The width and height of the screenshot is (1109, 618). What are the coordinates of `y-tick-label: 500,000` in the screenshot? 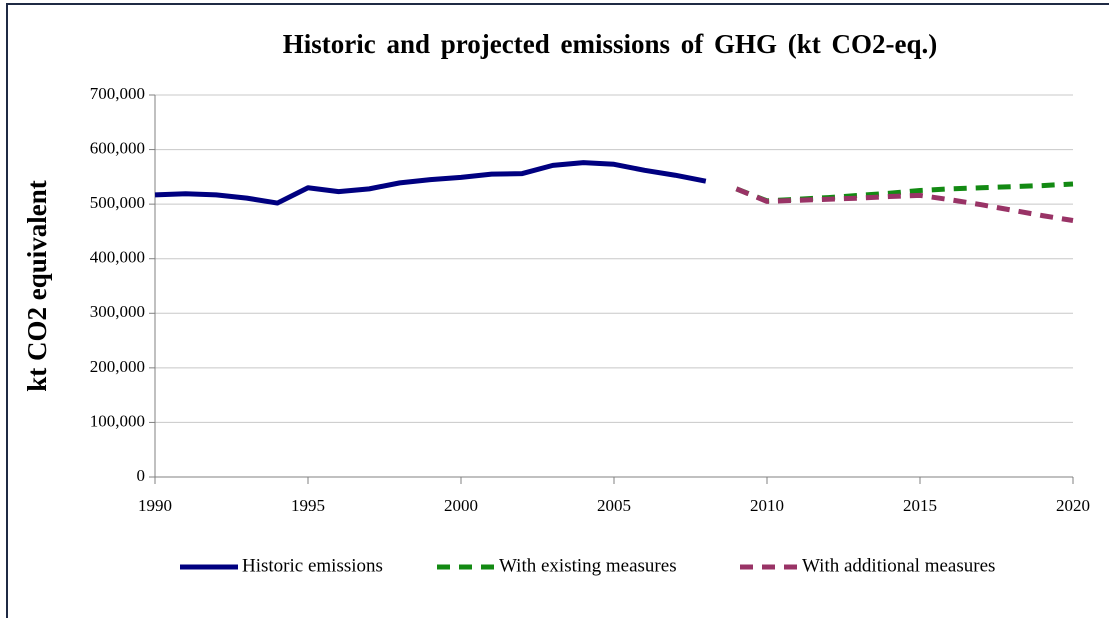 It's located at (117, 202).